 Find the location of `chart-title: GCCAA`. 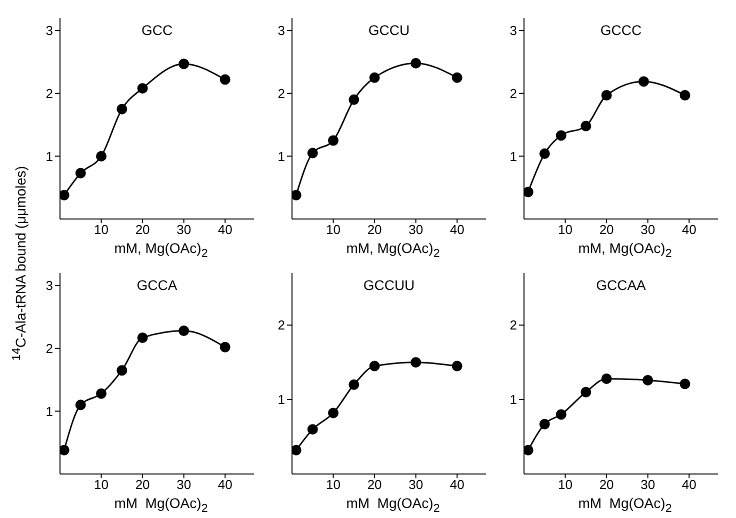

chart-title: GCCAA is located at coordinates (621, 285).